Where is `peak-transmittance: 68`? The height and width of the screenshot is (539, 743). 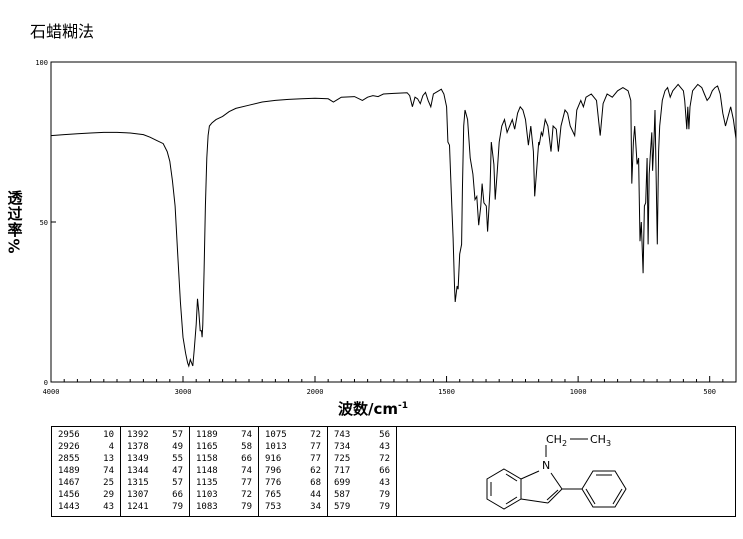 peak-transmittance: 68 is located at coordinates (315, 483).